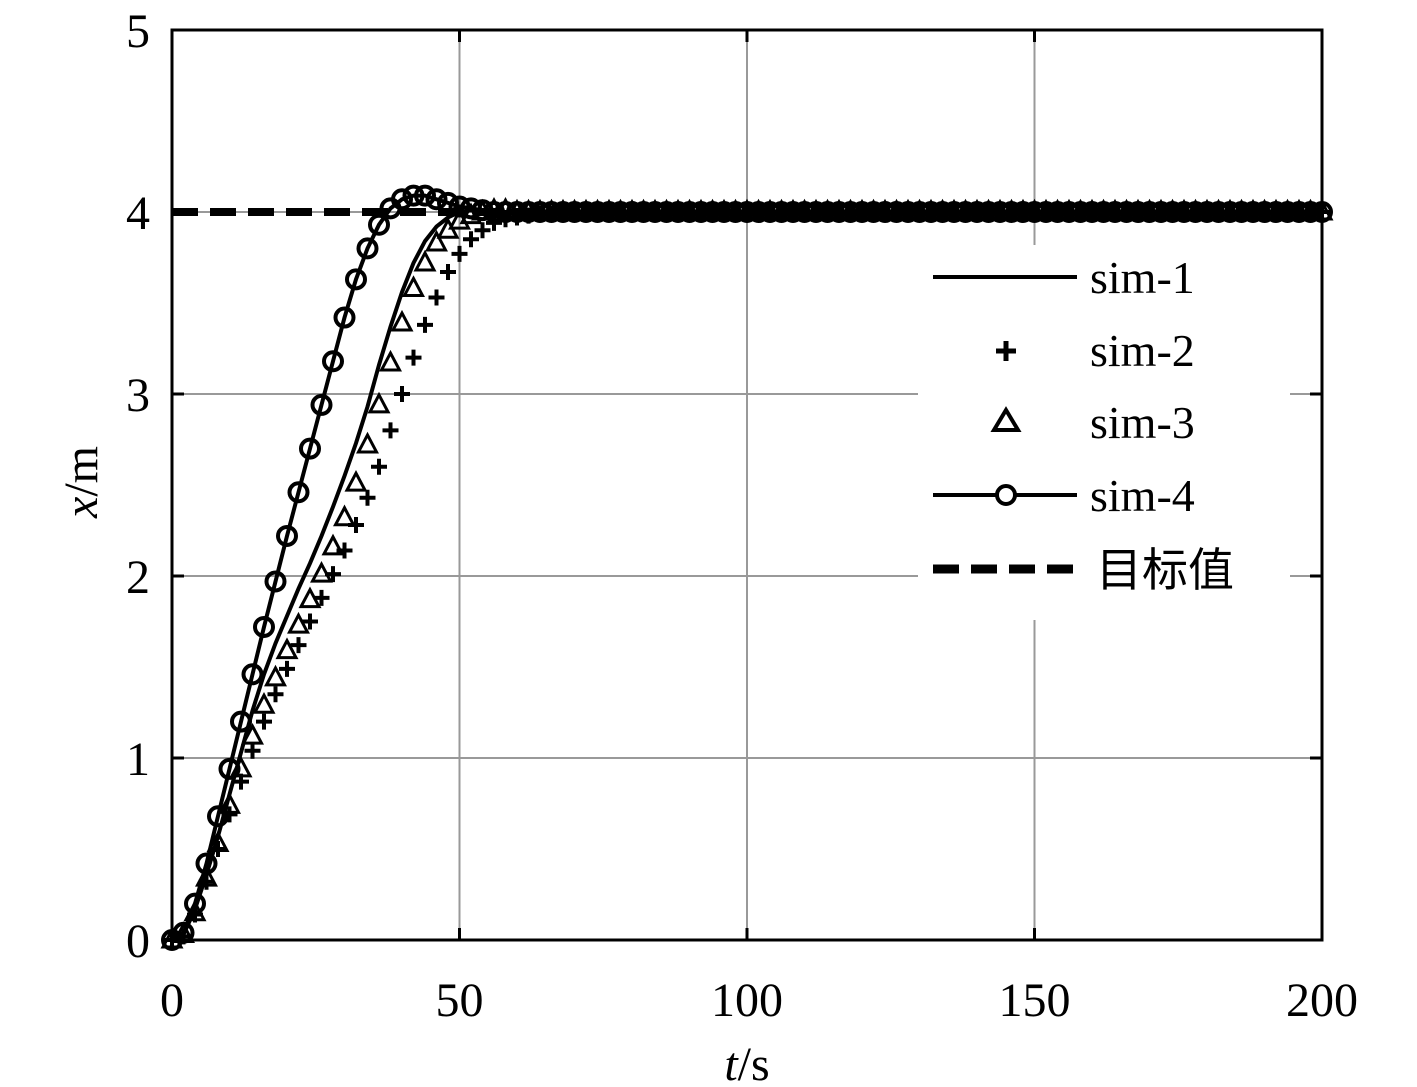 Image resolution: width=1417 pixels, height=1087 pixels. Describe the element at coordinates (138, 31) in the screenshot. I see `y-tick-label: 5` at that location.